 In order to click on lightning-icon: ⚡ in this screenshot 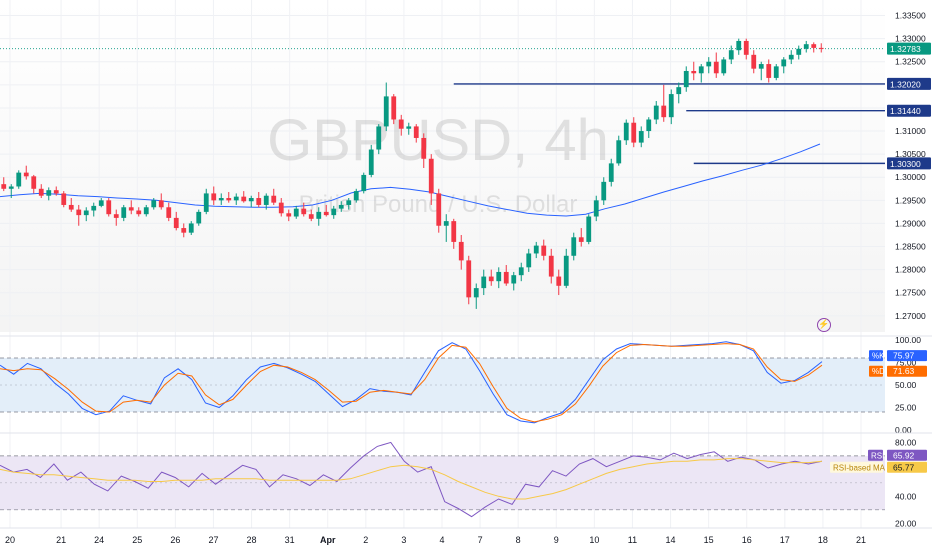, I will do `click(824, 325)`.